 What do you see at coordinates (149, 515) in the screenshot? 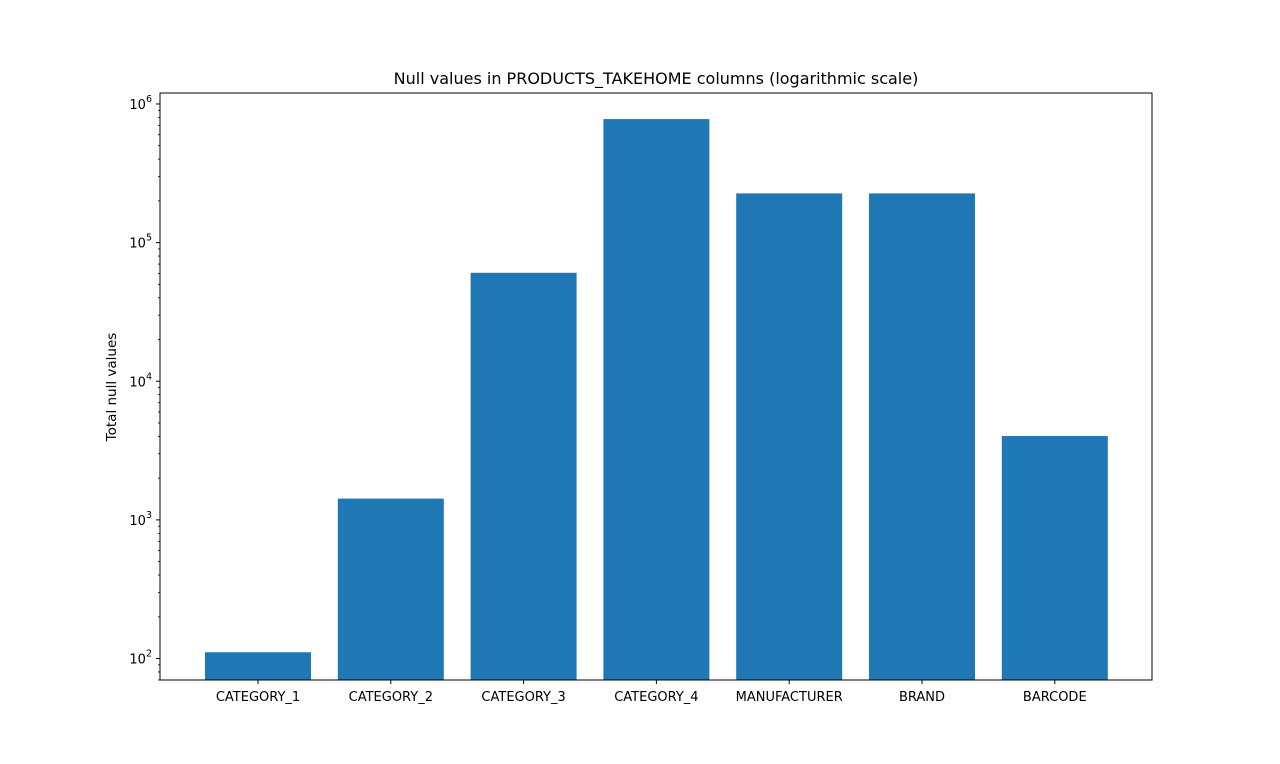
I see `y-tick-exponent: 3` at bounding box center [149, 515].